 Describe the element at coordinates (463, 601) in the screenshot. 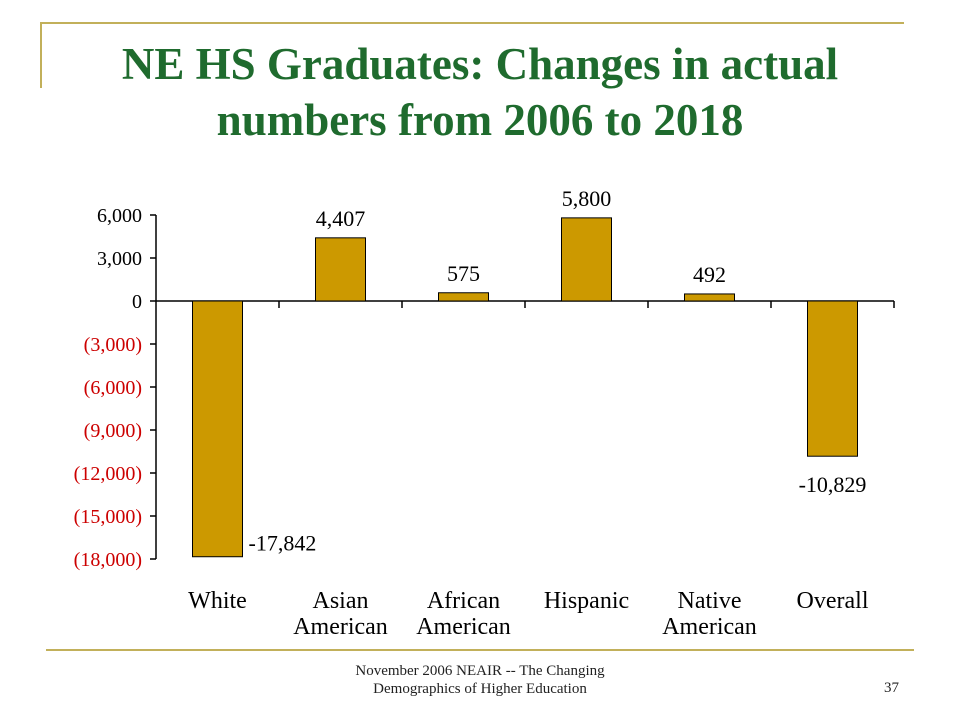

I see `category-label: African` at that location.